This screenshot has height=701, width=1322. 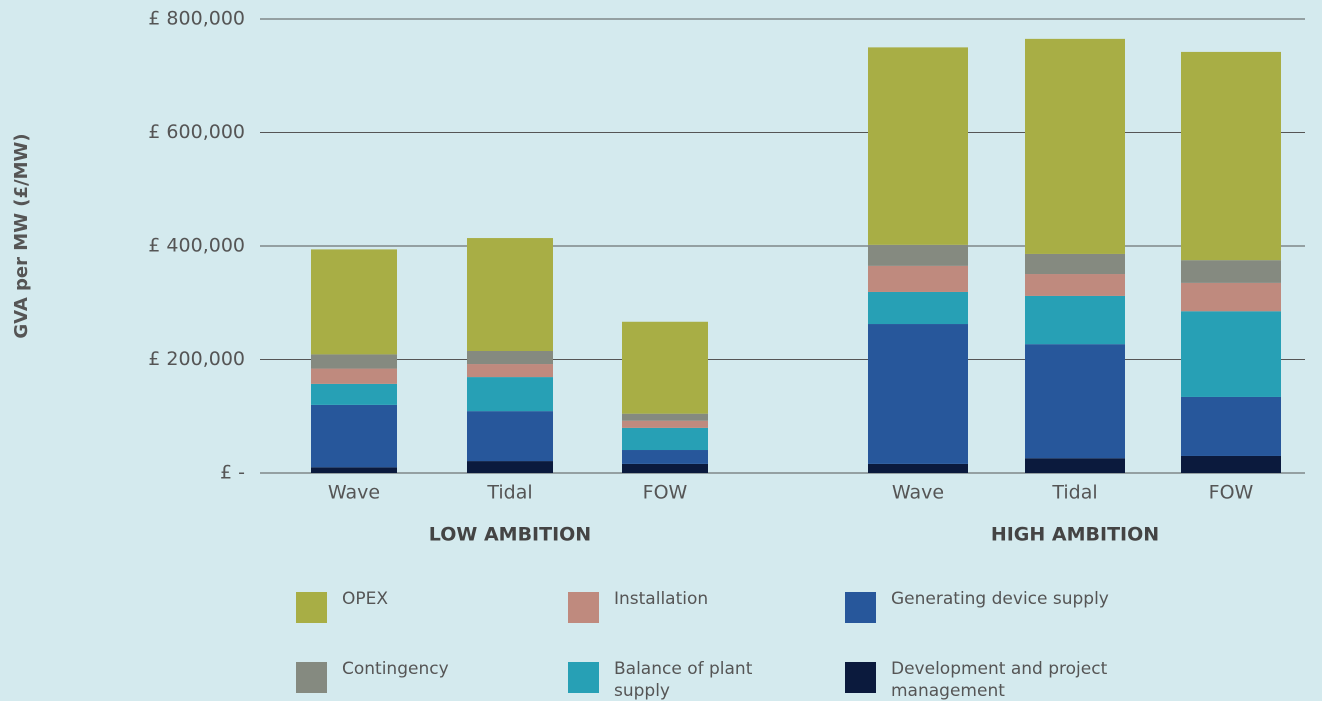 I want to click on legend-label: Generating device supply, so click(x=1000, y=599).